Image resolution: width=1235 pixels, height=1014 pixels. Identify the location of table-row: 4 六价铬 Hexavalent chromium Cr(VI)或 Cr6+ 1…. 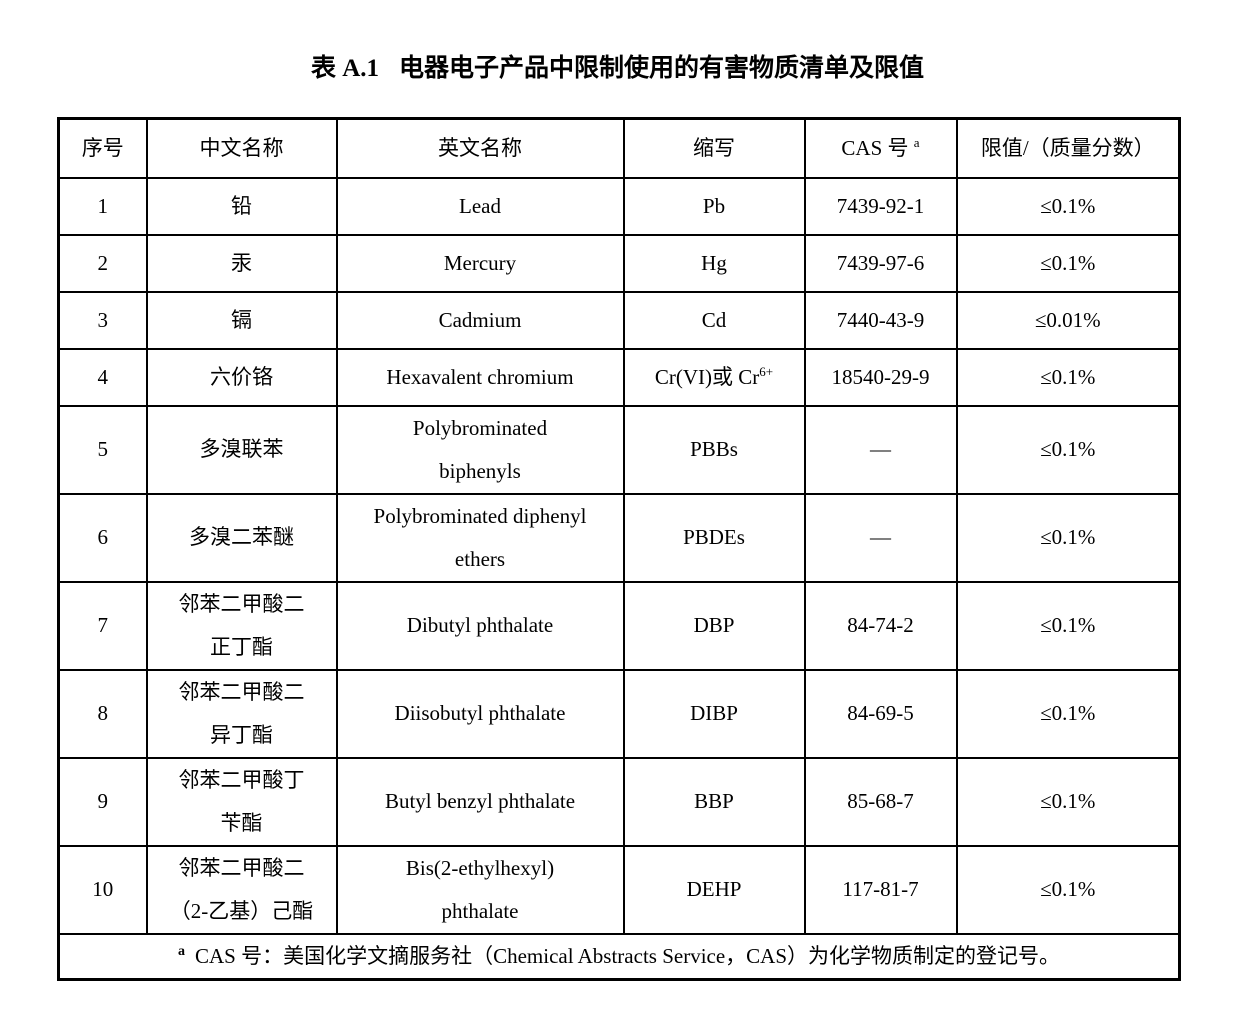
(619, 377).